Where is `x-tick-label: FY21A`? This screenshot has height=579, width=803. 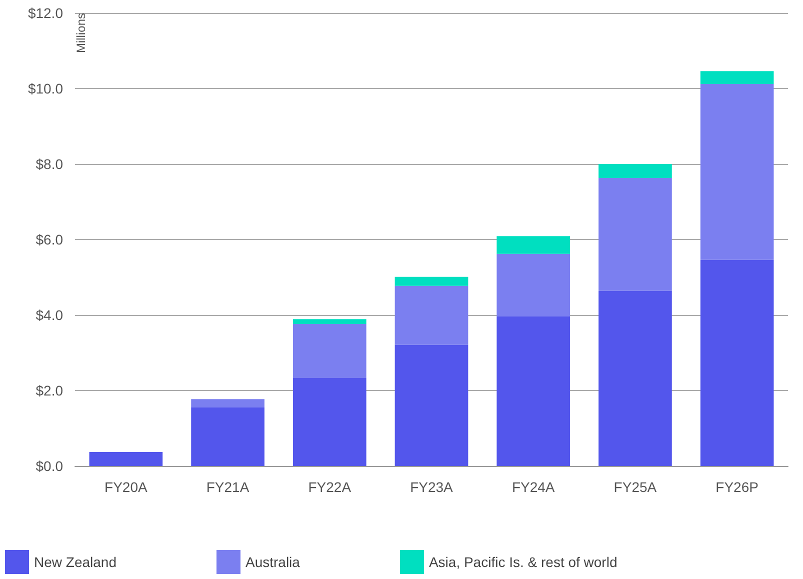 x-tick-label: FY21A is located at coordinates (228, 487).